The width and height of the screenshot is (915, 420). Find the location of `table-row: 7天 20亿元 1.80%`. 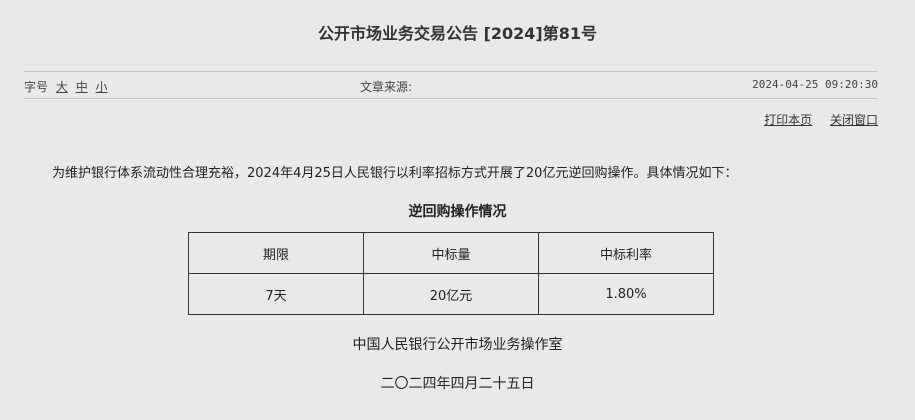

table-row: 7天 20亿元 1.80% is located at coordinates (451, 294).